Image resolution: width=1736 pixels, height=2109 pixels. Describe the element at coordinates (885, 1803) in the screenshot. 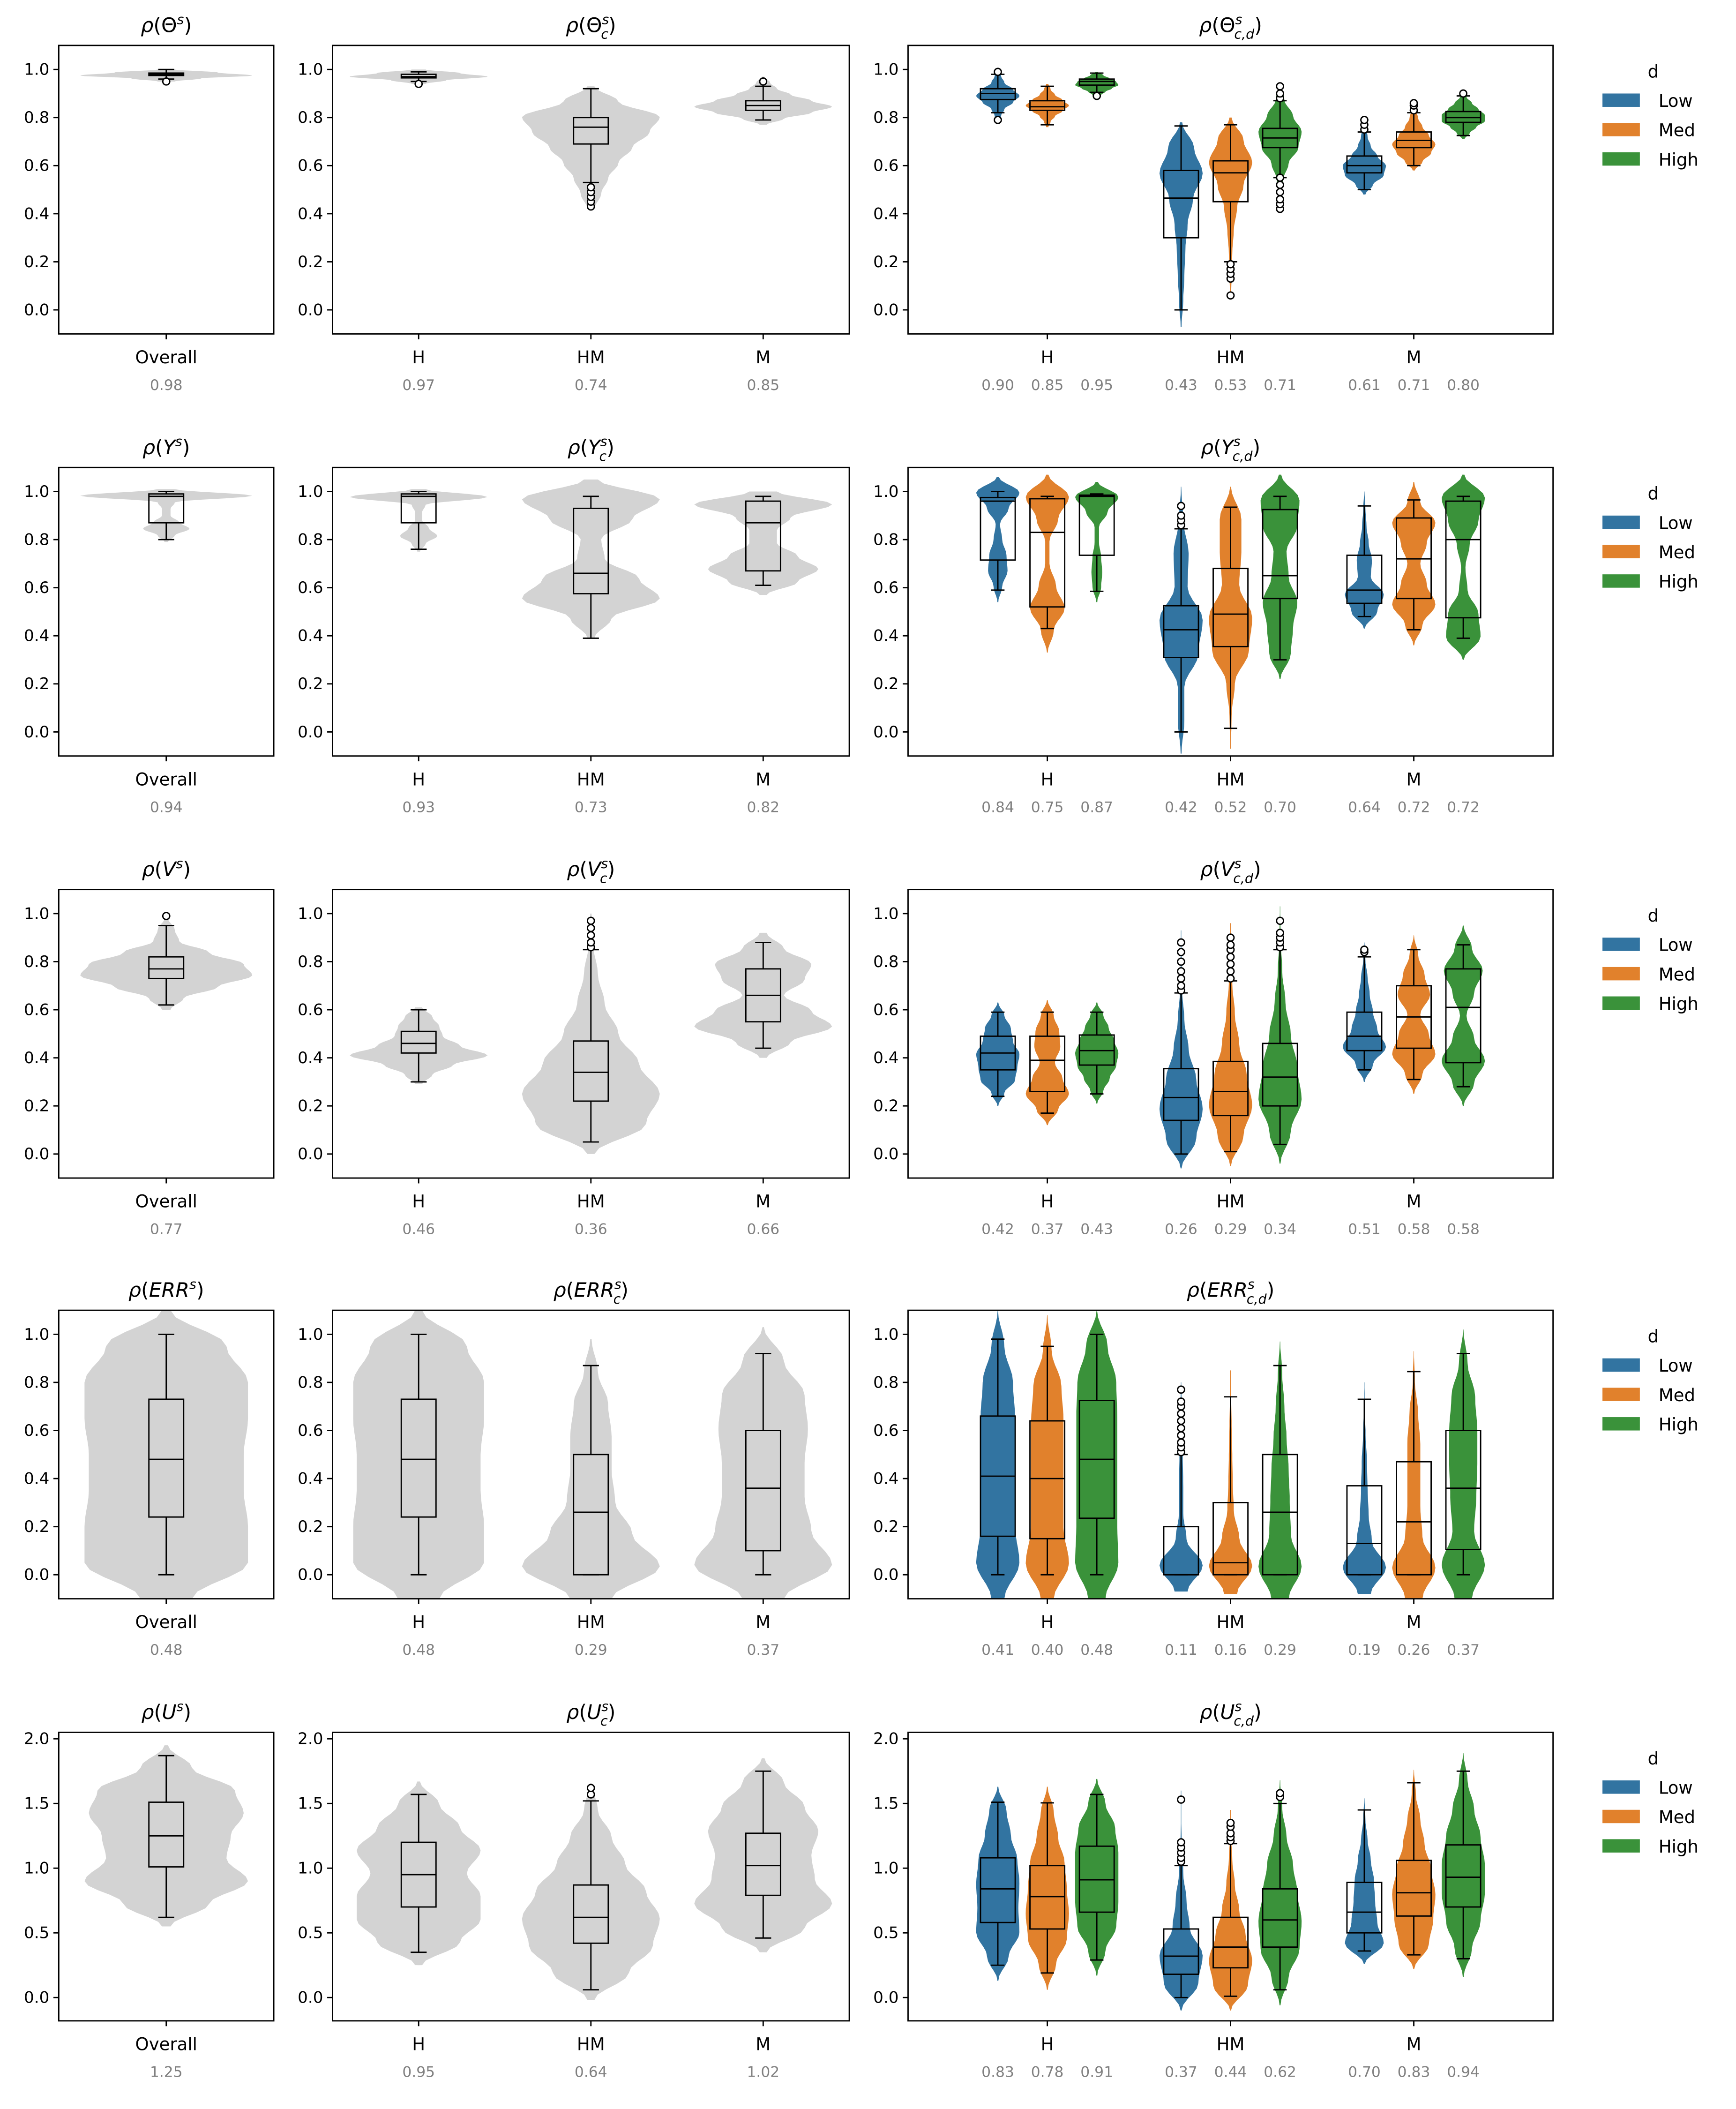

I see `y-tick-label: 1.5` at that location.